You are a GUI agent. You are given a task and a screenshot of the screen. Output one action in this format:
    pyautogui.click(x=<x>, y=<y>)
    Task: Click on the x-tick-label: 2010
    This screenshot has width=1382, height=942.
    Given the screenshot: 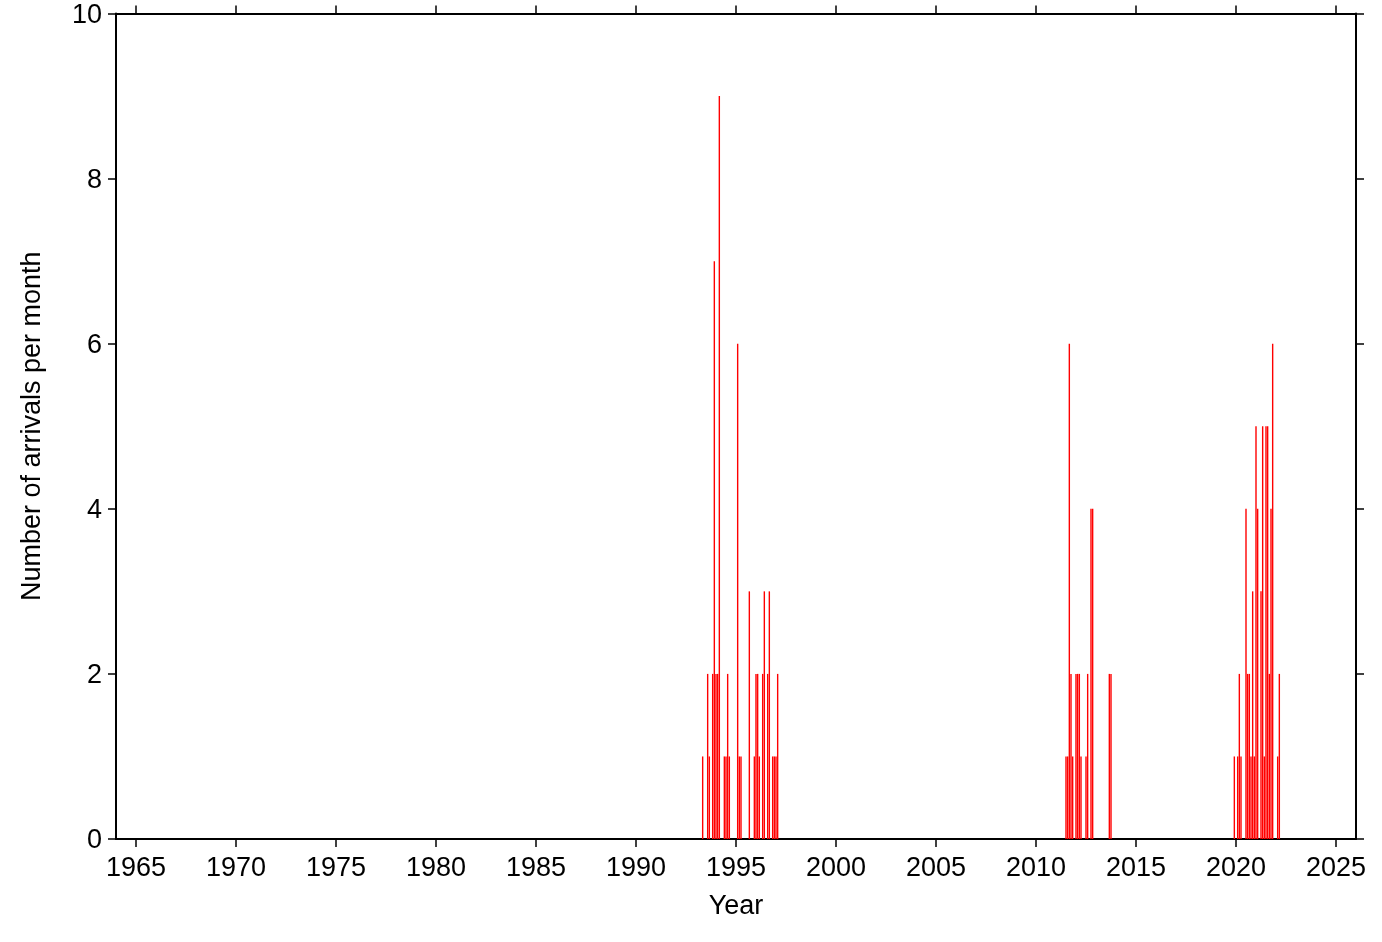 What is the action you would take?
    pyautogui.click(x=1036, y=866)
    